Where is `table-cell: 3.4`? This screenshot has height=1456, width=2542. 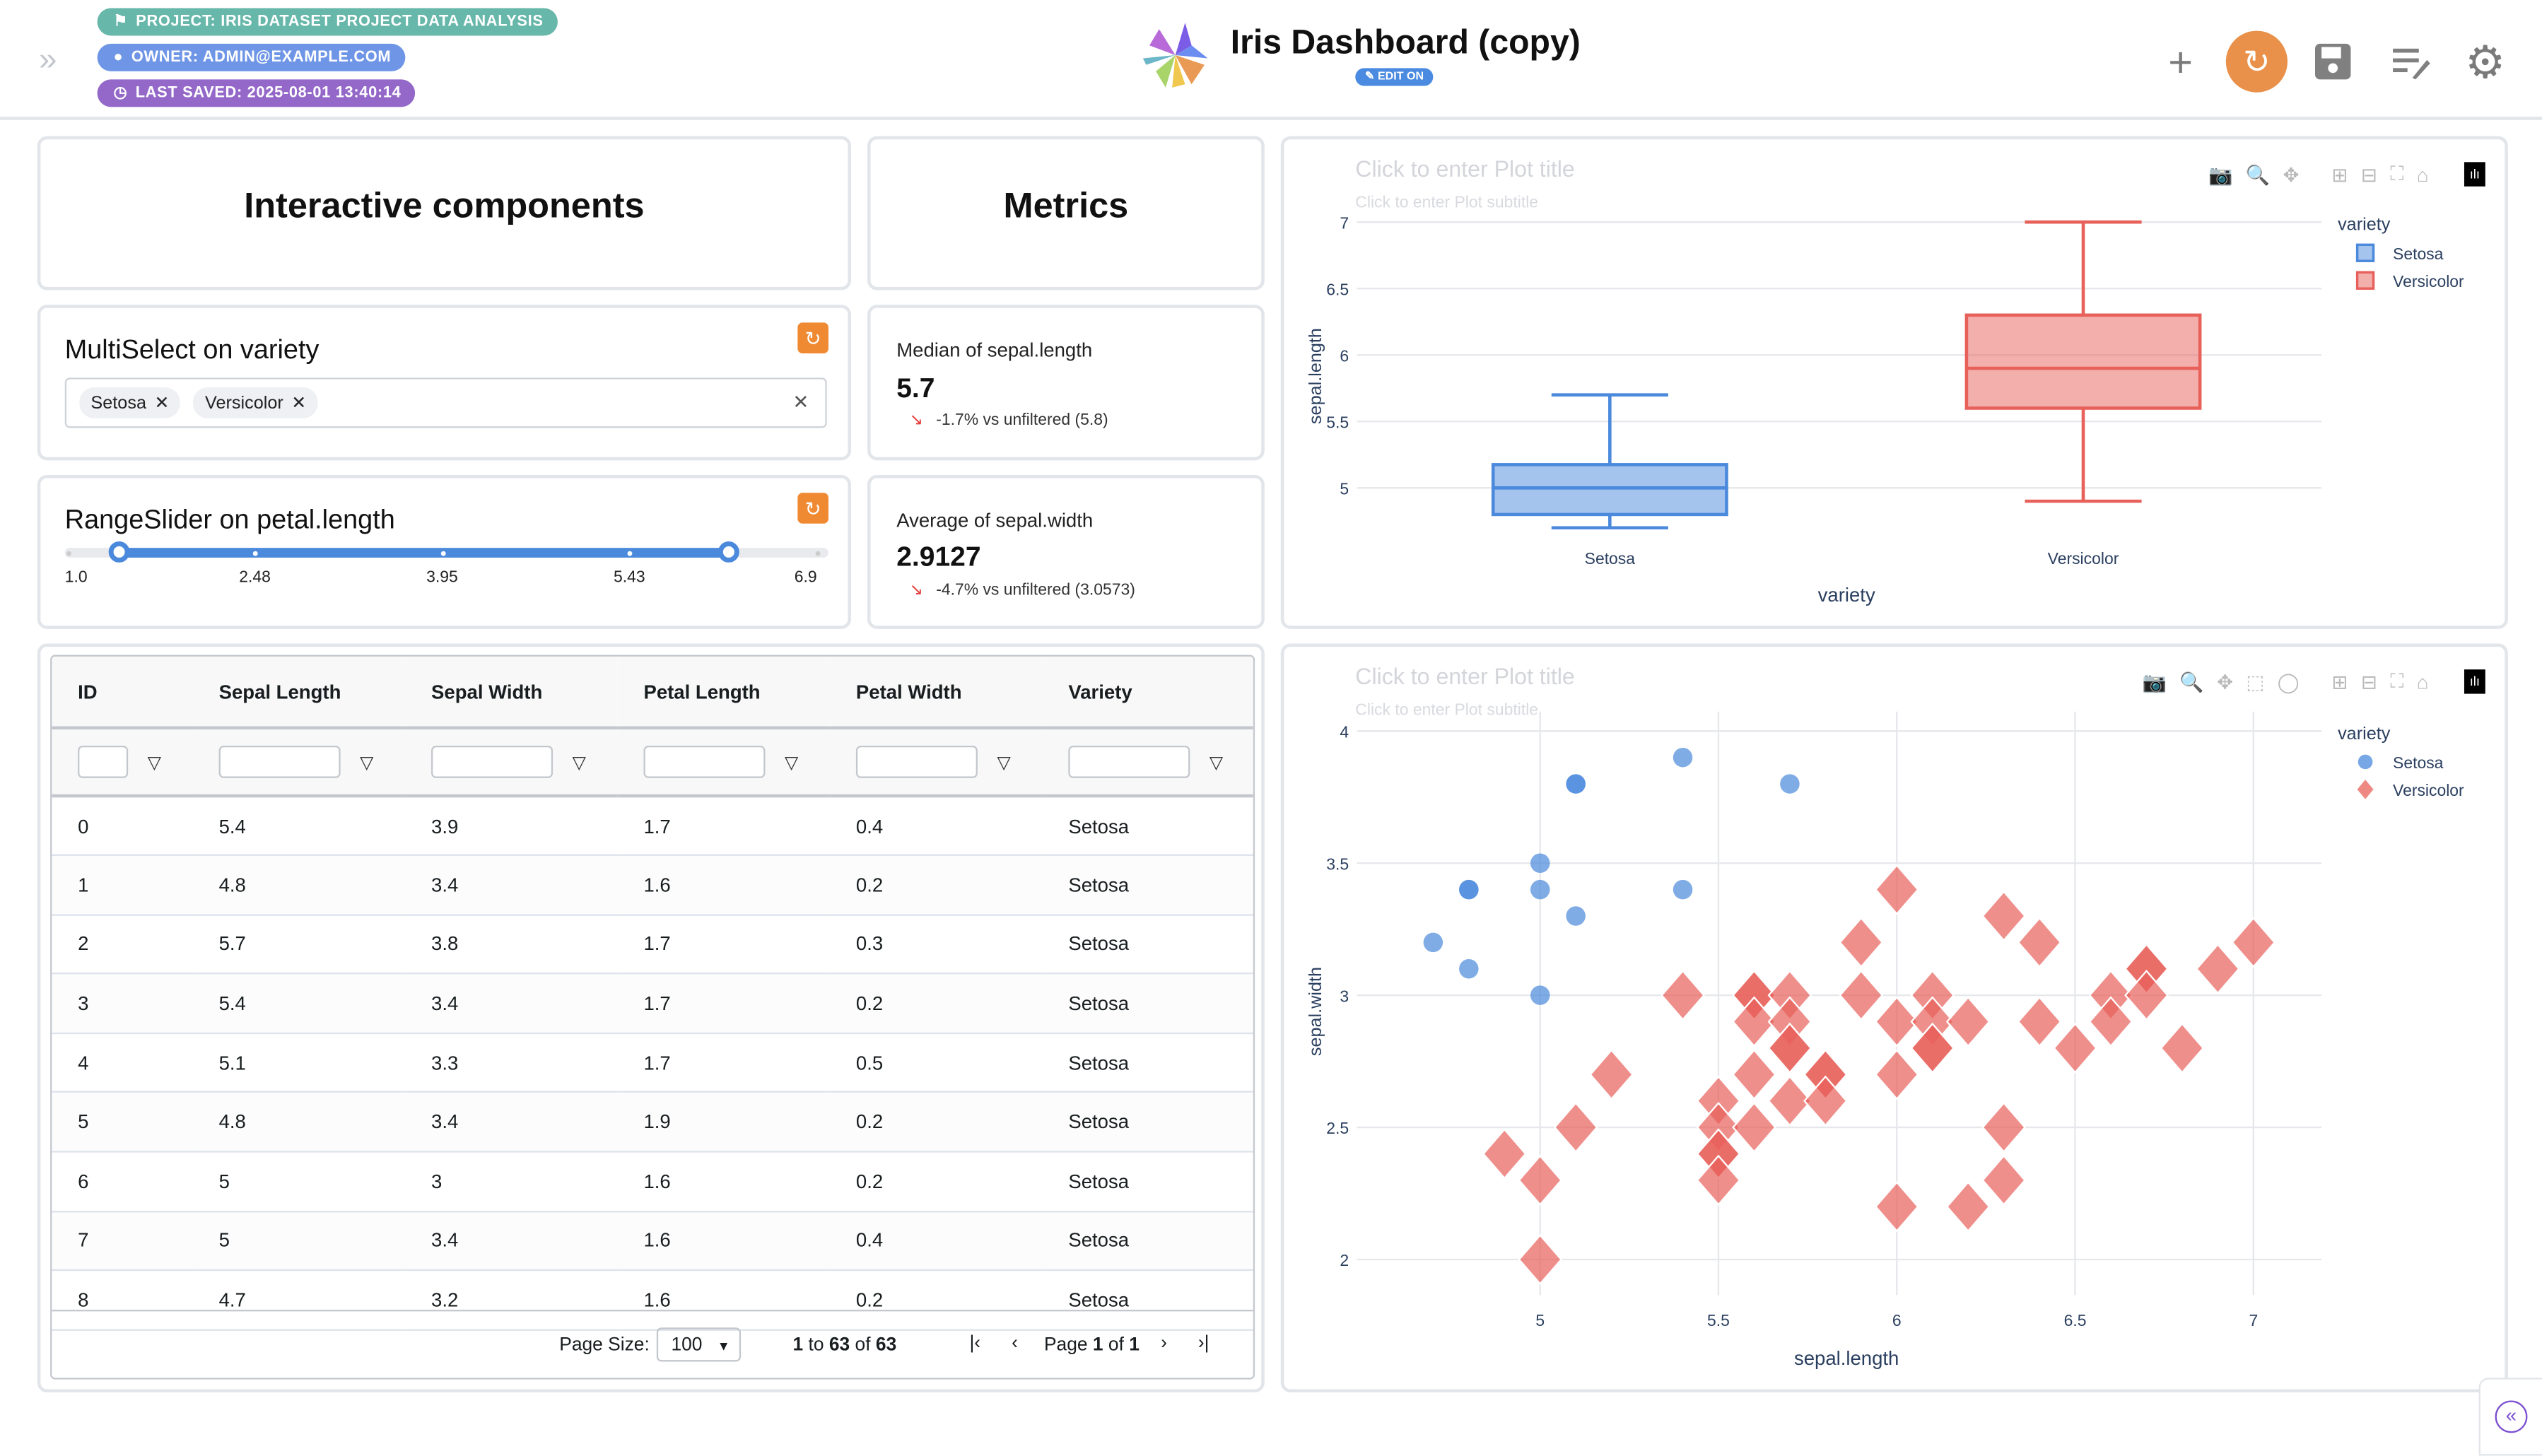
table-cell: 3.4 is located at coordinates (511, 1242).